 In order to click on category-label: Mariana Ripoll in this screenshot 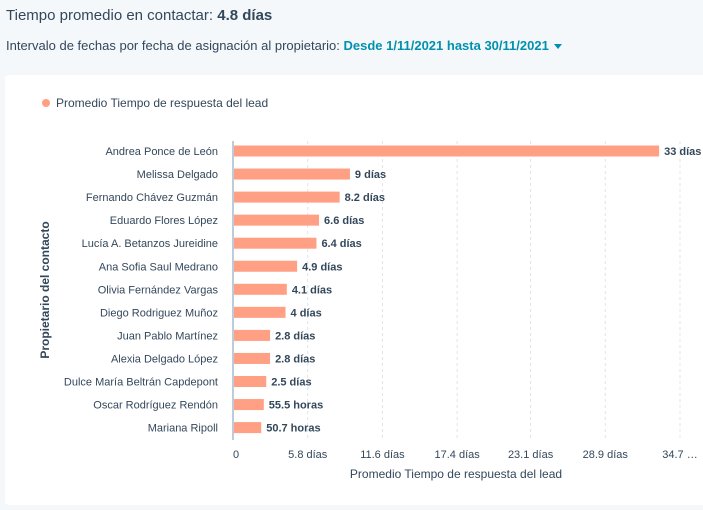, I will do `click(183, 429)`.